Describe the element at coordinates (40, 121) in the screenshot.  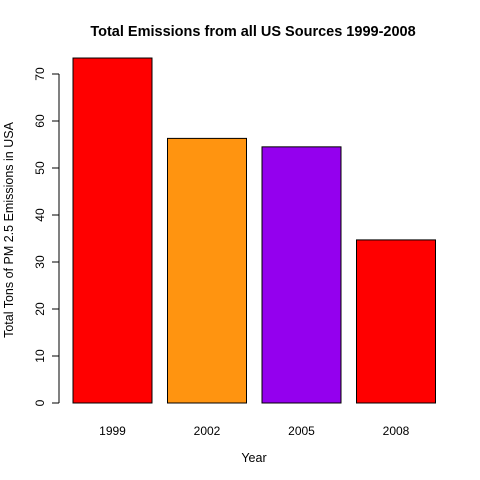
I see `y-tick-label-60: 60` at that location.